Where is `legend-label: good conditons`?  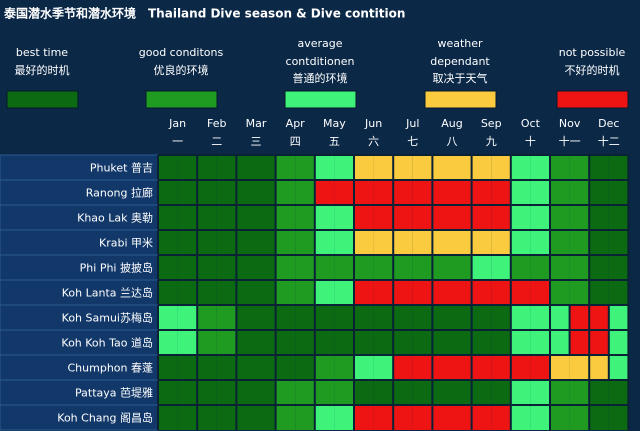 legend-label: good conditons is located at coordinates (181, 52).